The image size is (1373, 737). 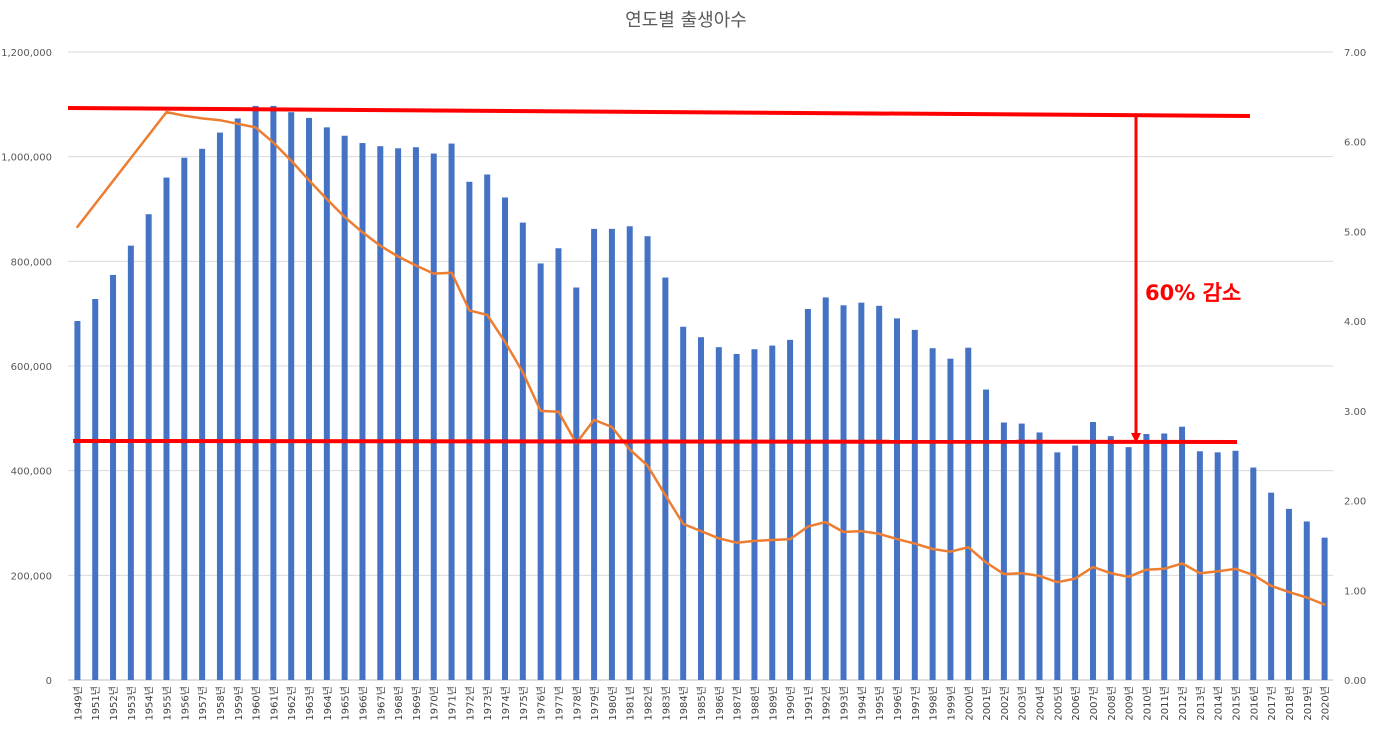 I want to click on x-tick-label: 2000년, so click(x=969, y=703).